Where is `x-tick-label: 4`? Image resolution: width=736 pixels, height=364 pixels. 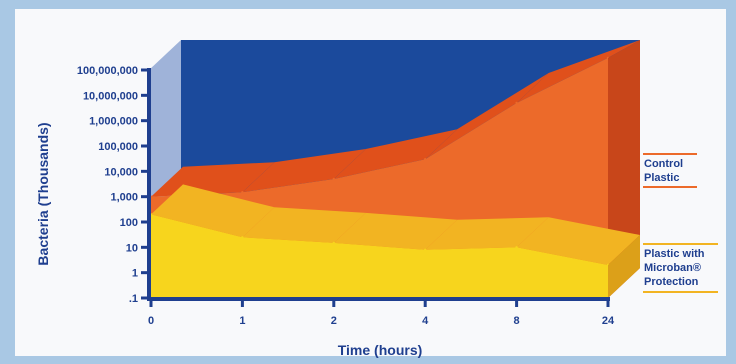
x-tick-label: 4 is located at coordinates (425, 321).